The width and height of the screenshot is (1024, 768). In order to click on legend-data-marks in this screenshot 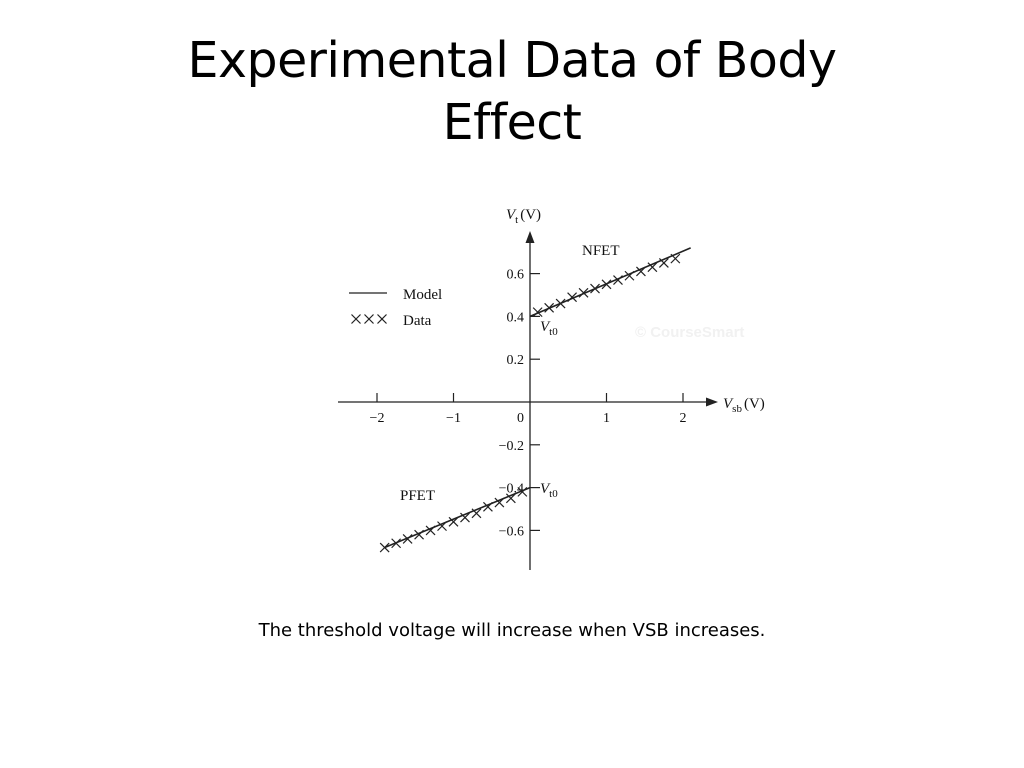, I will do `click(369, 319)`.